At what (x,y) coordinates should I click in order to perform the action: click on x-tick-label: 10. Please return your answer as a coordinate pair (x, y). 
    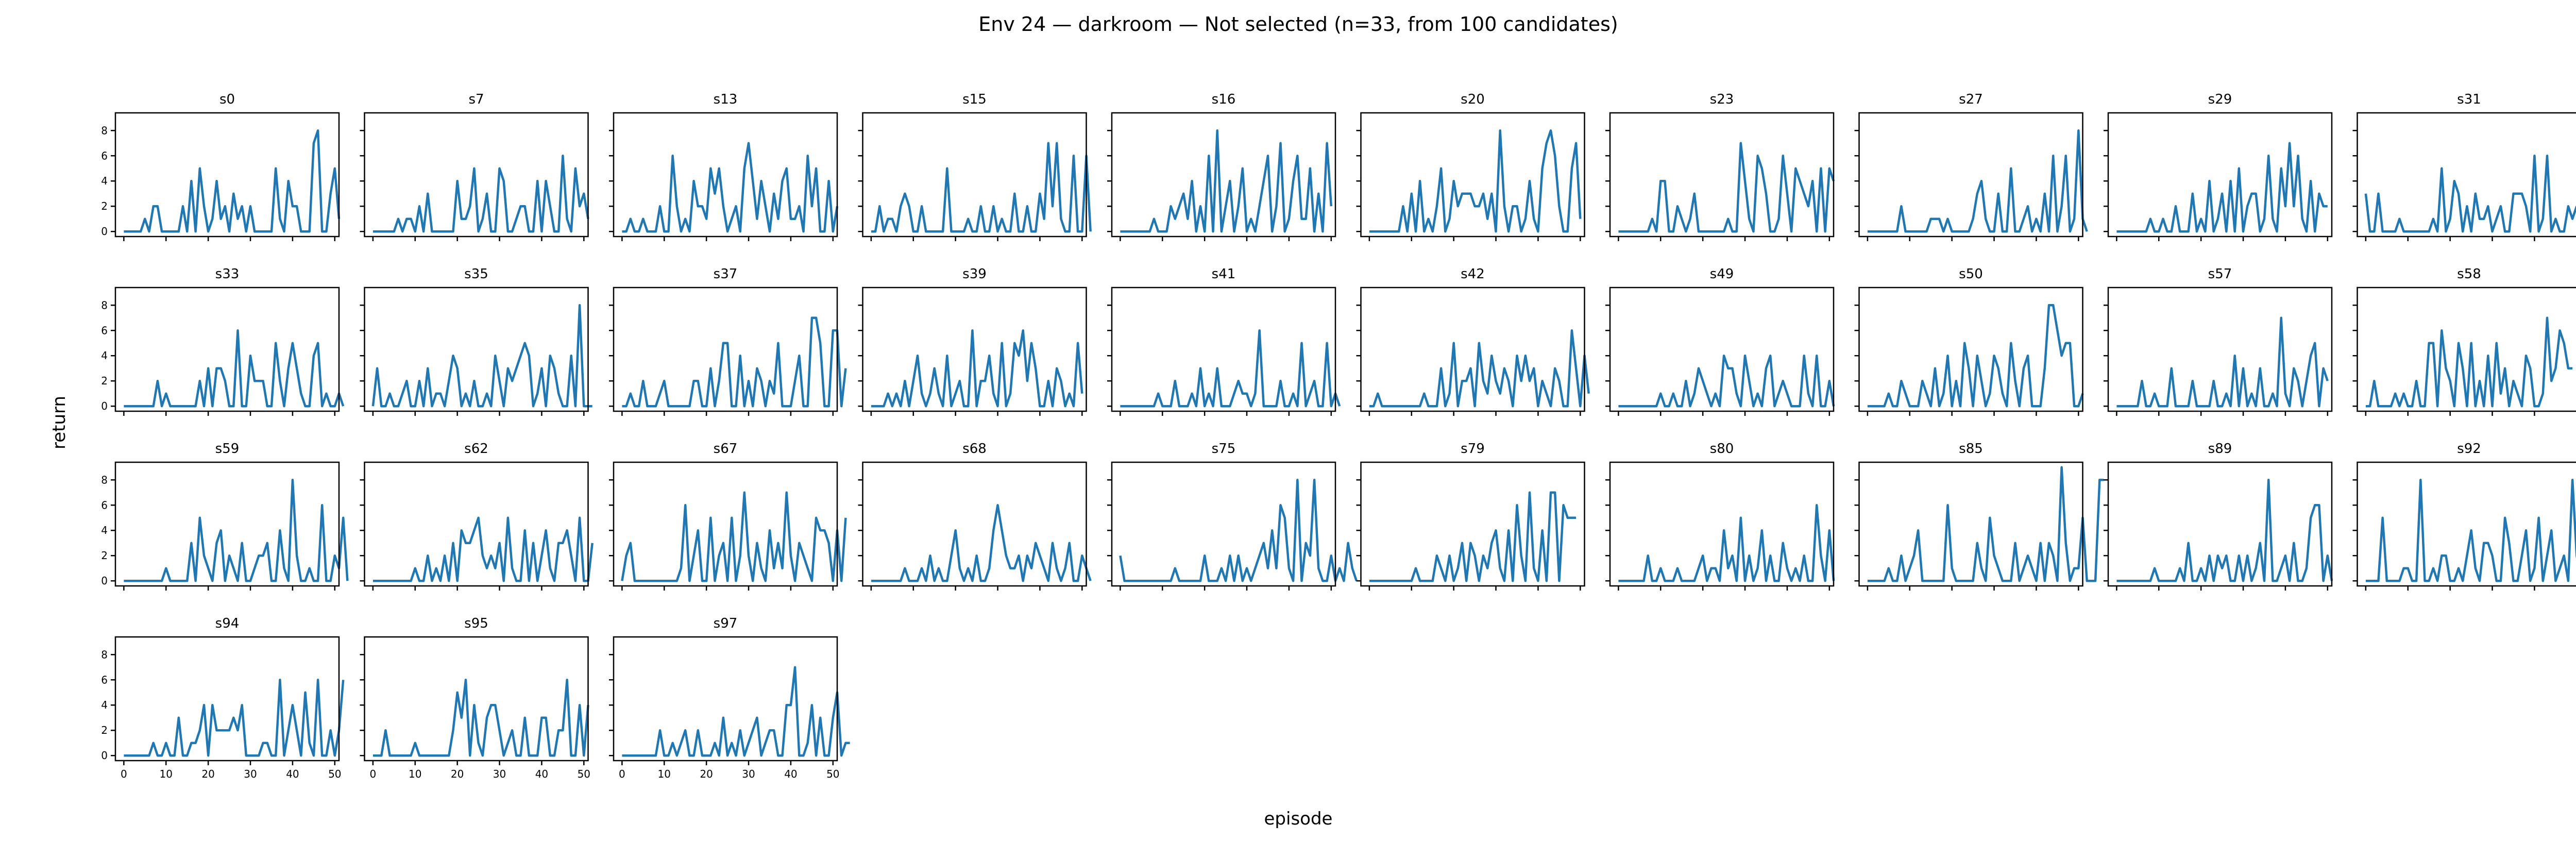
    Looking at the image, I should click on (415, 774).